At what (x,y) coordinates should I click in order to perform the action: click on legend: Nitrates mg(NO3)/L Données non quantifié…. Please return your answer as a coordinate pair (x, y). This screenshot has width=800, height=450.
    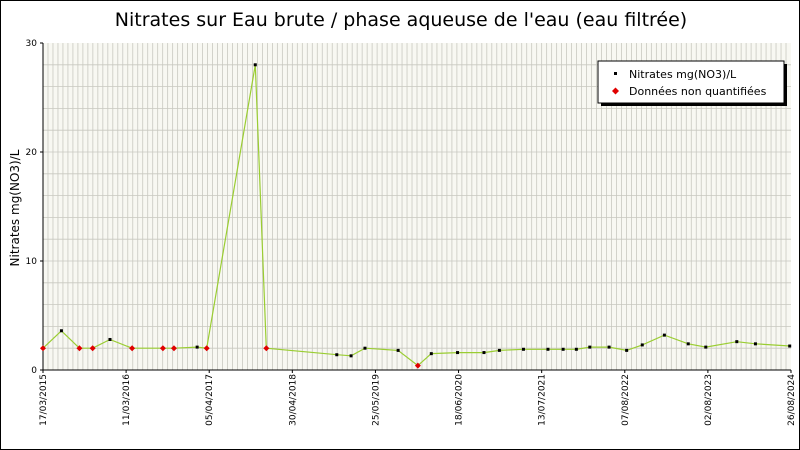
    Looking at the image, I should click on (692, 83).